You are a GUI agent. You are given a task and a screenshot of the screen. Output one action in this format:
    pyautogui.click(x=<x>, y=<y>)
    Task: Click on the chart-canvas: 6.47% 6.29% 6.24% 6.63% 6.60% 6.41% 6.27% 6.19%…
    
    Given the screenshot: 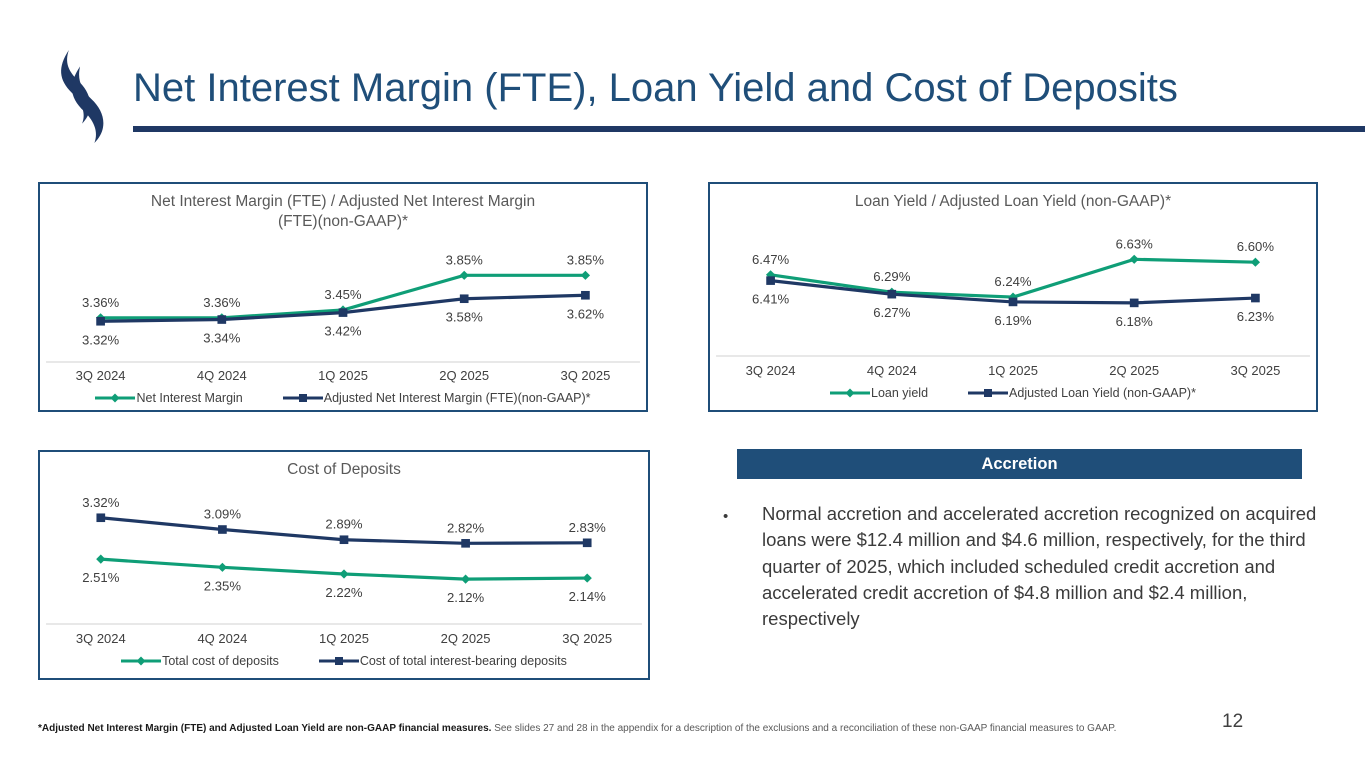 What is the action you would take?
    pyautogui.click(x=1013, y=297)
    